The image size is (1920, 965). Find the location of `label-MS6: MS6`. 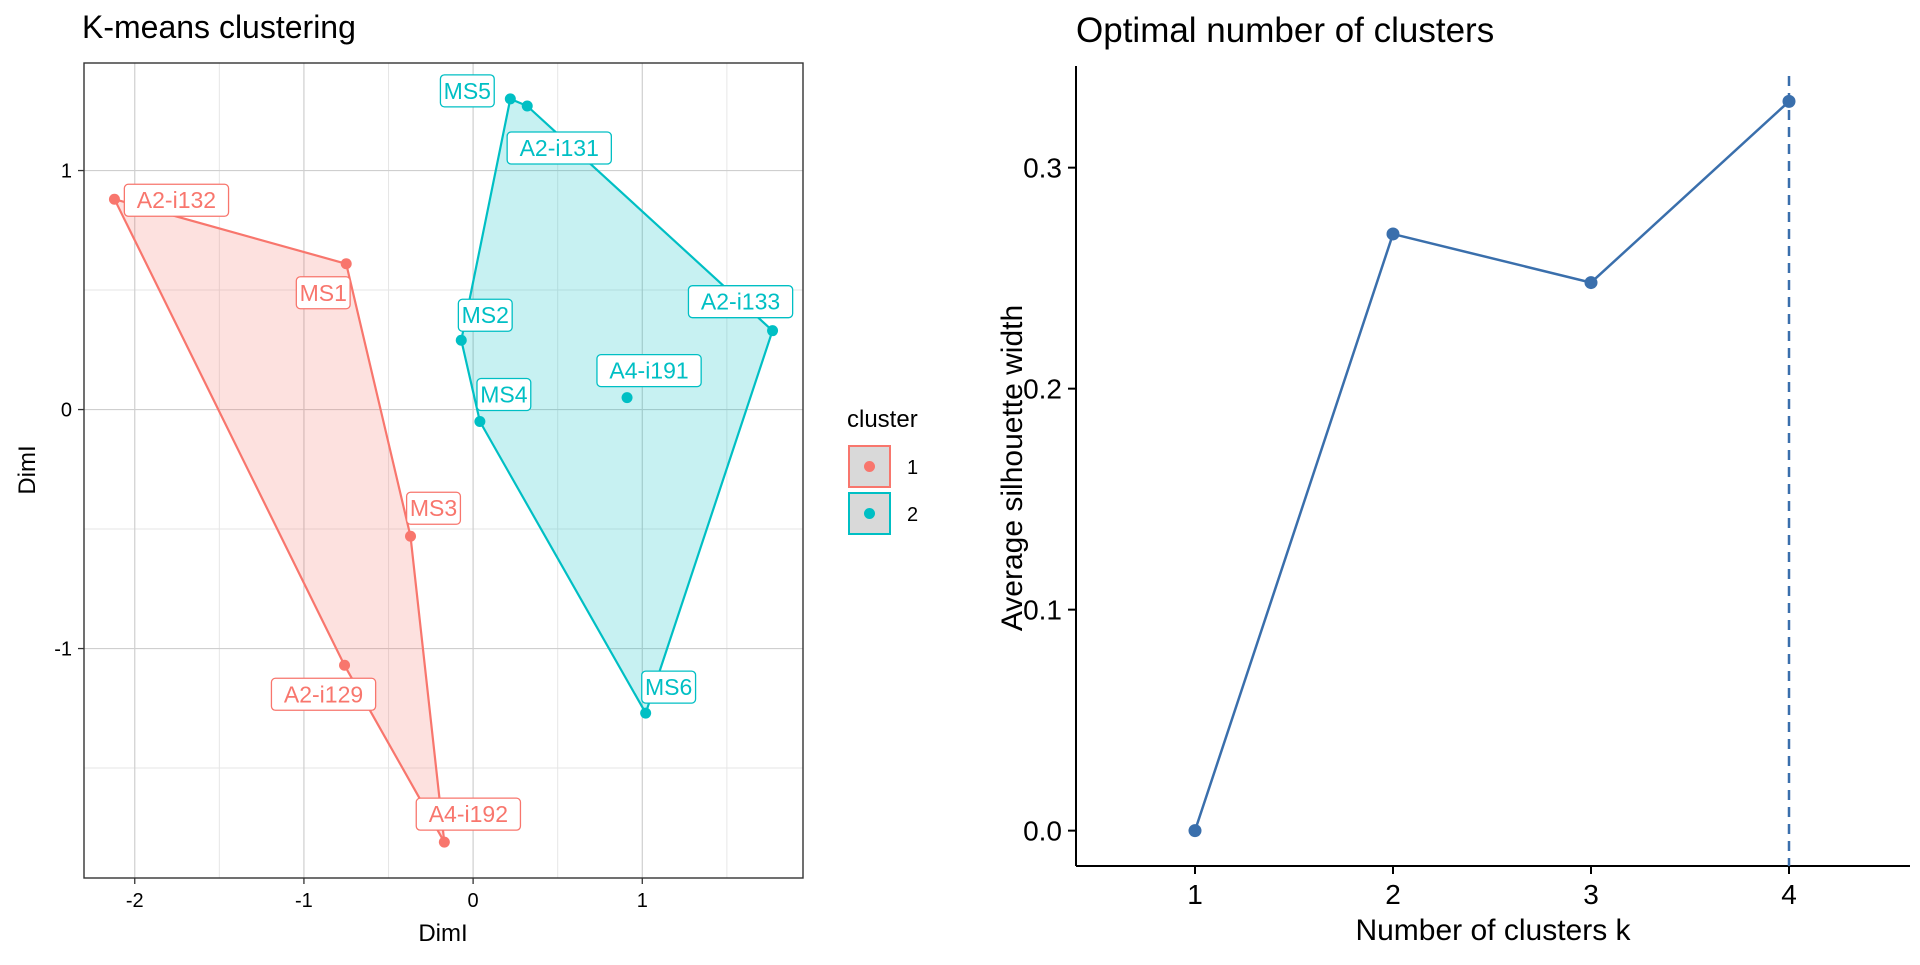

label-MS6: MS6 is located at coordinates (669, 687).